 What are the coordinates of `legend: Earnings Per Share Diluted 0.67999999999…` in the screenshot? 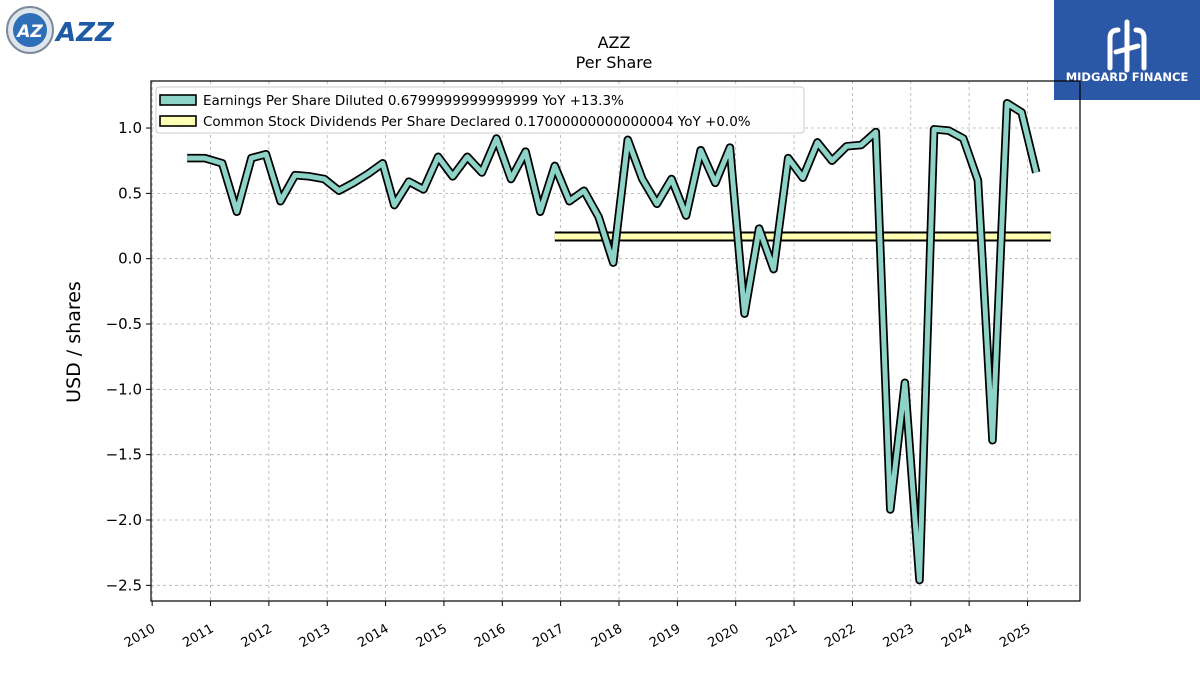 It's located at (480, 110).